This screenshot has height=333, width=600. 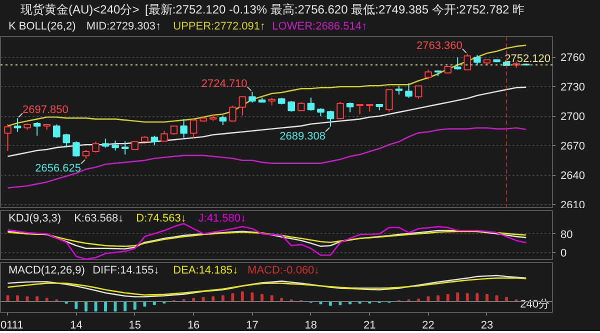 I want to click on annotation: 2689.308, so click(x=303, y=136).